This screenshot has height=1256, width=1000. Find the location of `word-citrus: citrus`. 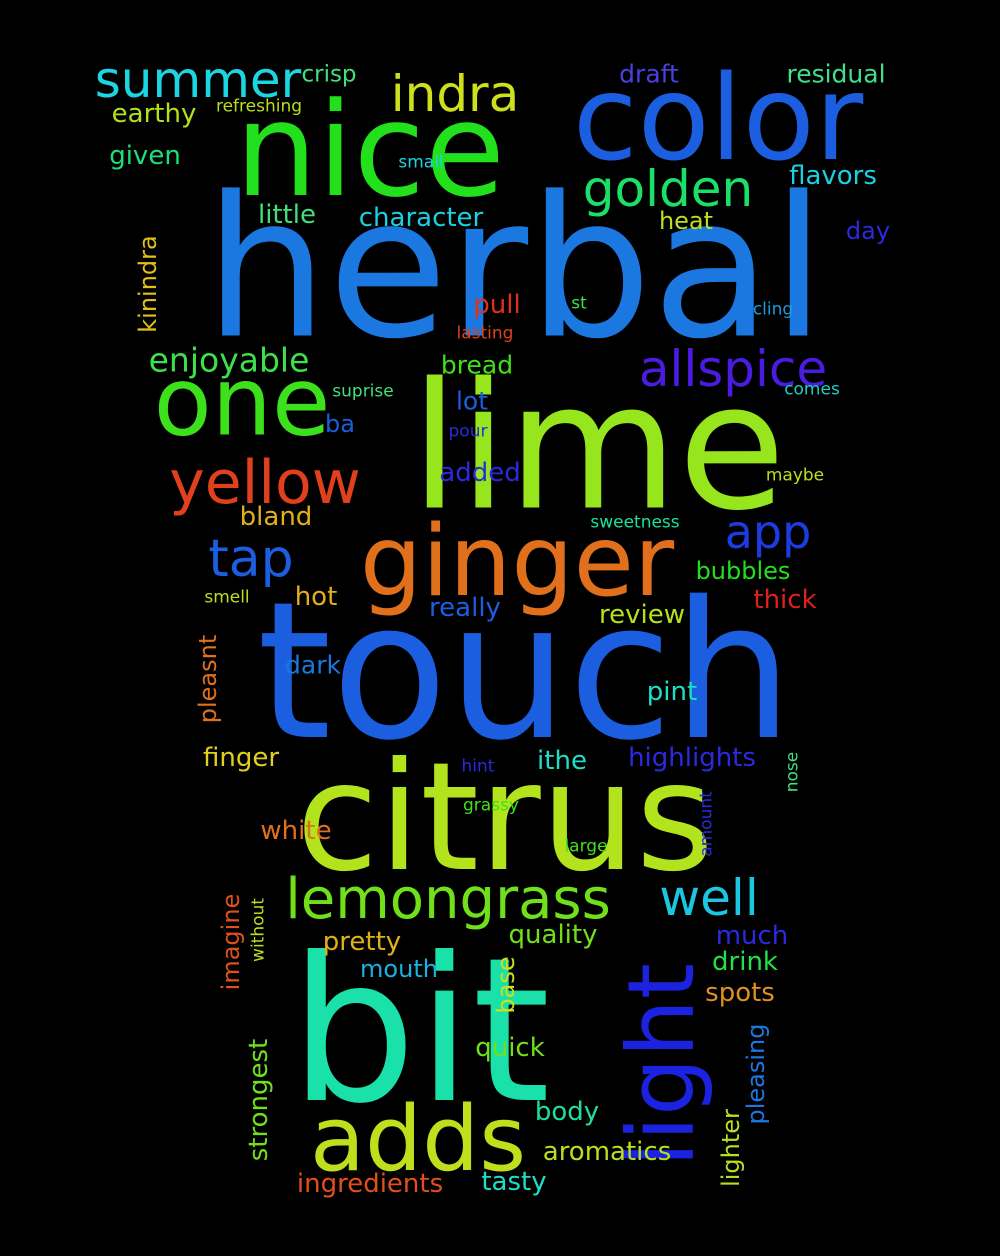

word-citrus: citrus is located at coordinates (505, 818).